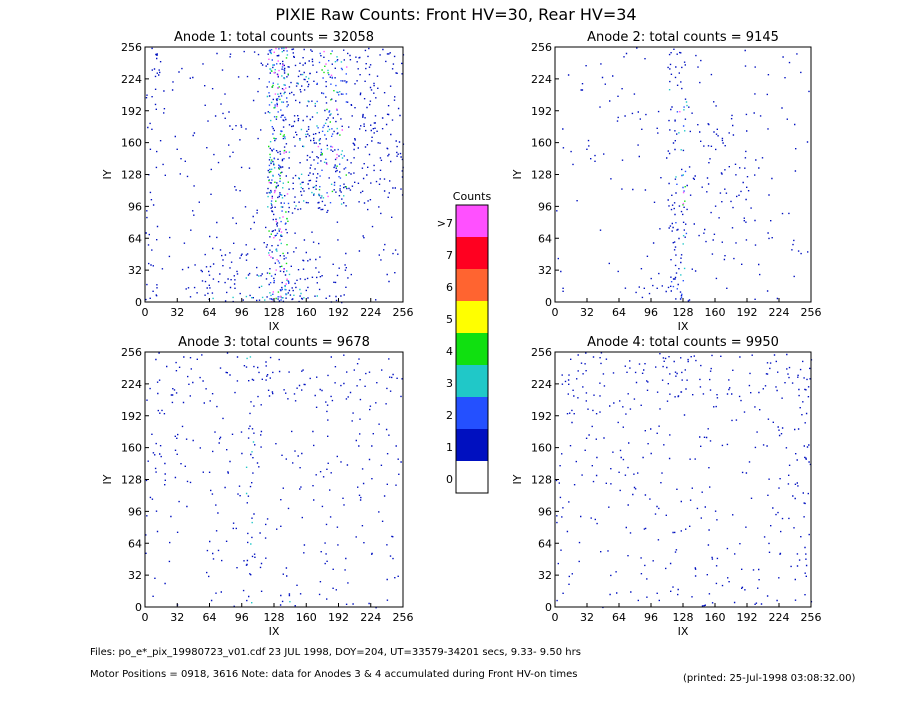 The image size is (913, 705). What do you see at coordinates (274, 37) in the screenshot?
I see `panel-title: Anode 1: total counts = 32058` at bounding box center [274, 37].